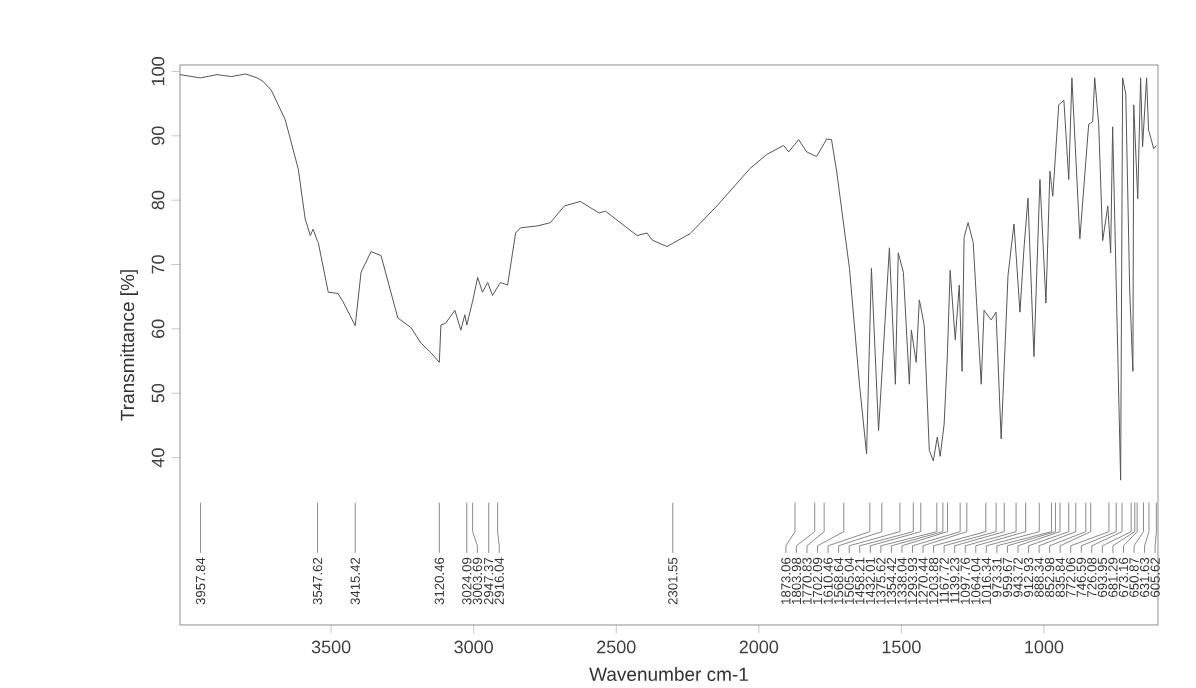 The image size is (1196, 688). I want to click on x-tick-label: 1500, so click(901, 647).